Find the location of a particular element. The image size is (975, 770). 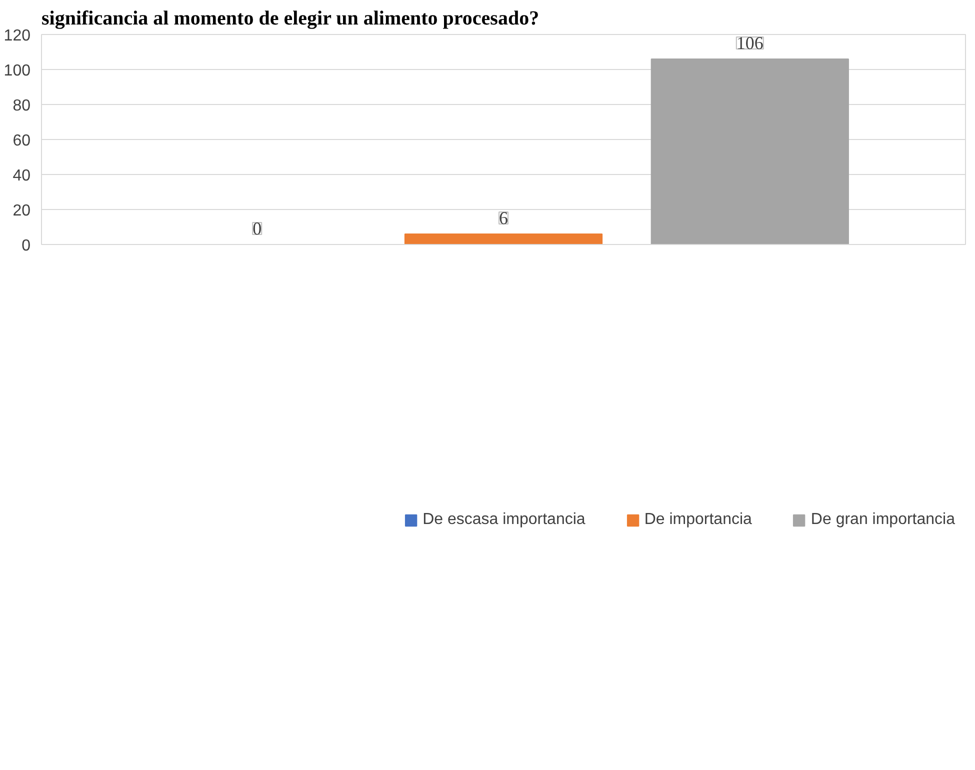

y-tick-label: 20 is located at coordinates (21, 211).